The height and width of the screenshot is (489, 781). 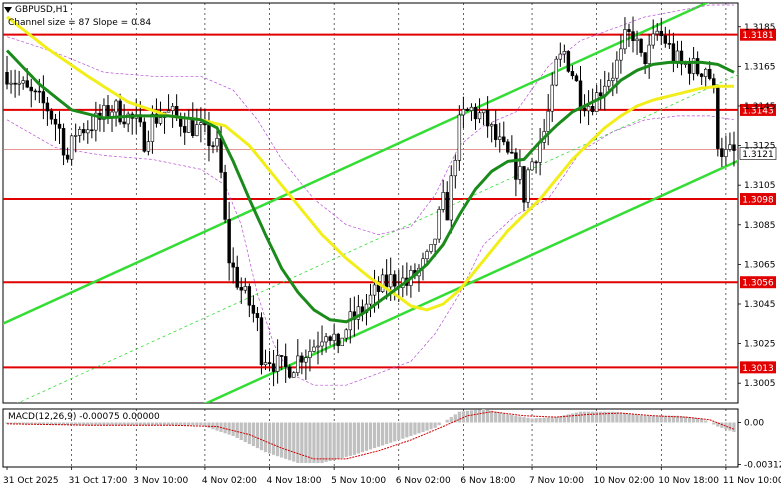 I want to click on y-tick-label: 1.3145, so click(x=760, y=107).